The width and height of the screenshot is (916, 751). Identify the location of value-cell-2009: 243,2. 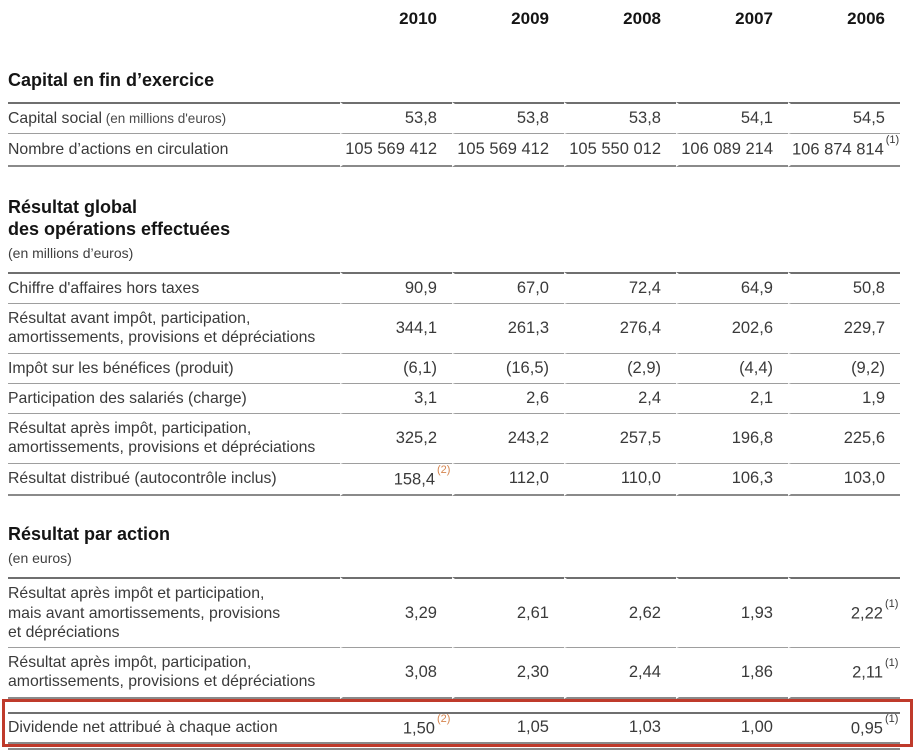
(508, 439).